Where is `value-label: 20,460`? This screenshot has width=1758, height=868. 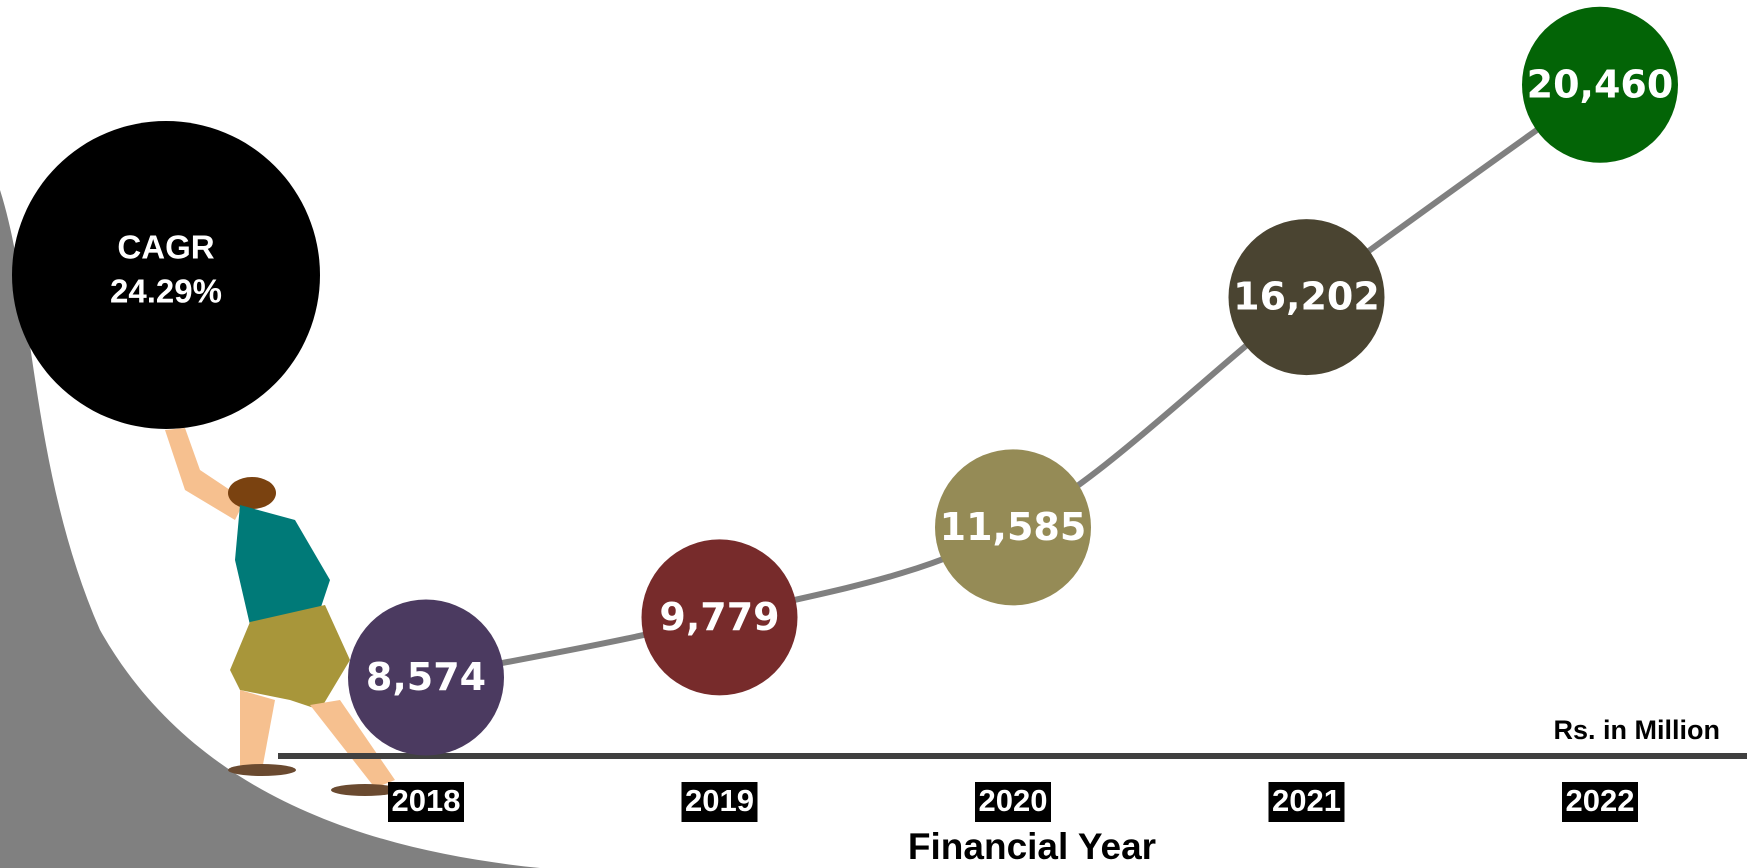 value-label: 20,460 is located at coordinates (1600, 84).